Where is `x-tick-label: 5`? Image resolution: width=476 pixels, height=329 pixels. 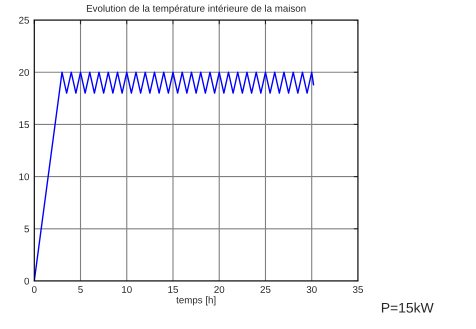 x-tick-label: 5 is located at coordinates (80, 289).